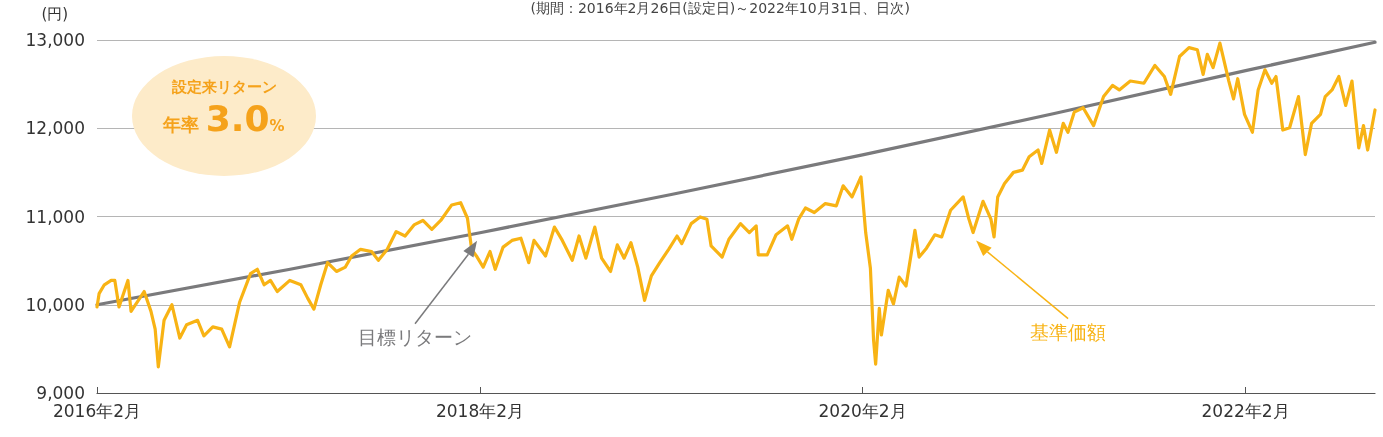  Describe the element at coordinates (224, 118) in the screenshot. I see `annotation: 年率 3.0%` at that location.